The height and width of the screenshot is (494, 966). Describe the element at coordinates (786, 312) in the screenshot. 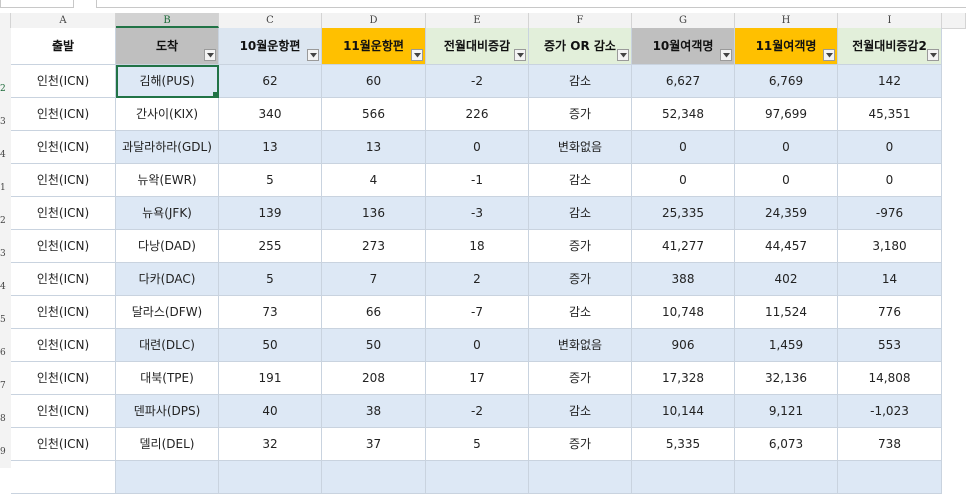

I see `table-cell-col-h: 11,524` at that location.